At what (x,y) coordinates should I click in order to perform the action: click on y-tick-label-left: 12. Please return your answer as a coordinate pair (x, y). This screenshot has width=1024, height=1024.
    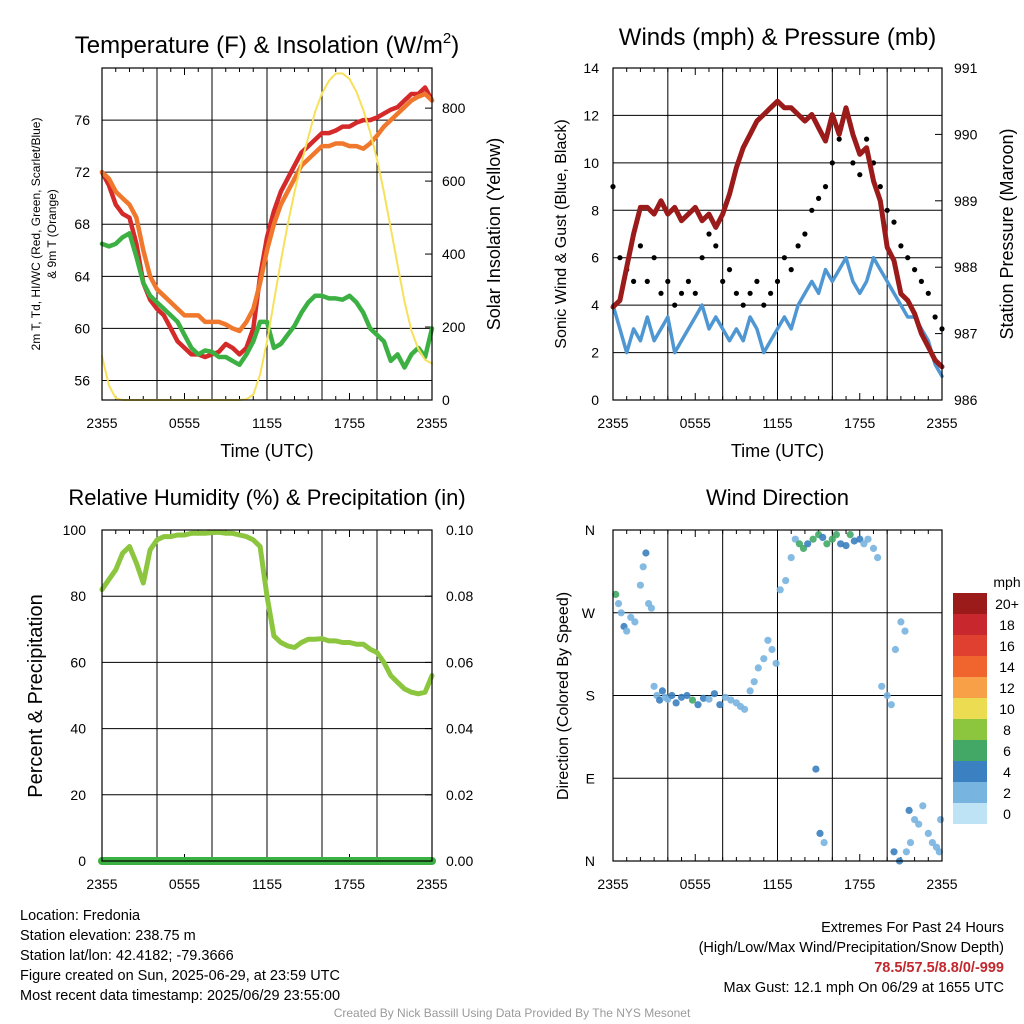
    Looking at the image, I should click on (591, 115).